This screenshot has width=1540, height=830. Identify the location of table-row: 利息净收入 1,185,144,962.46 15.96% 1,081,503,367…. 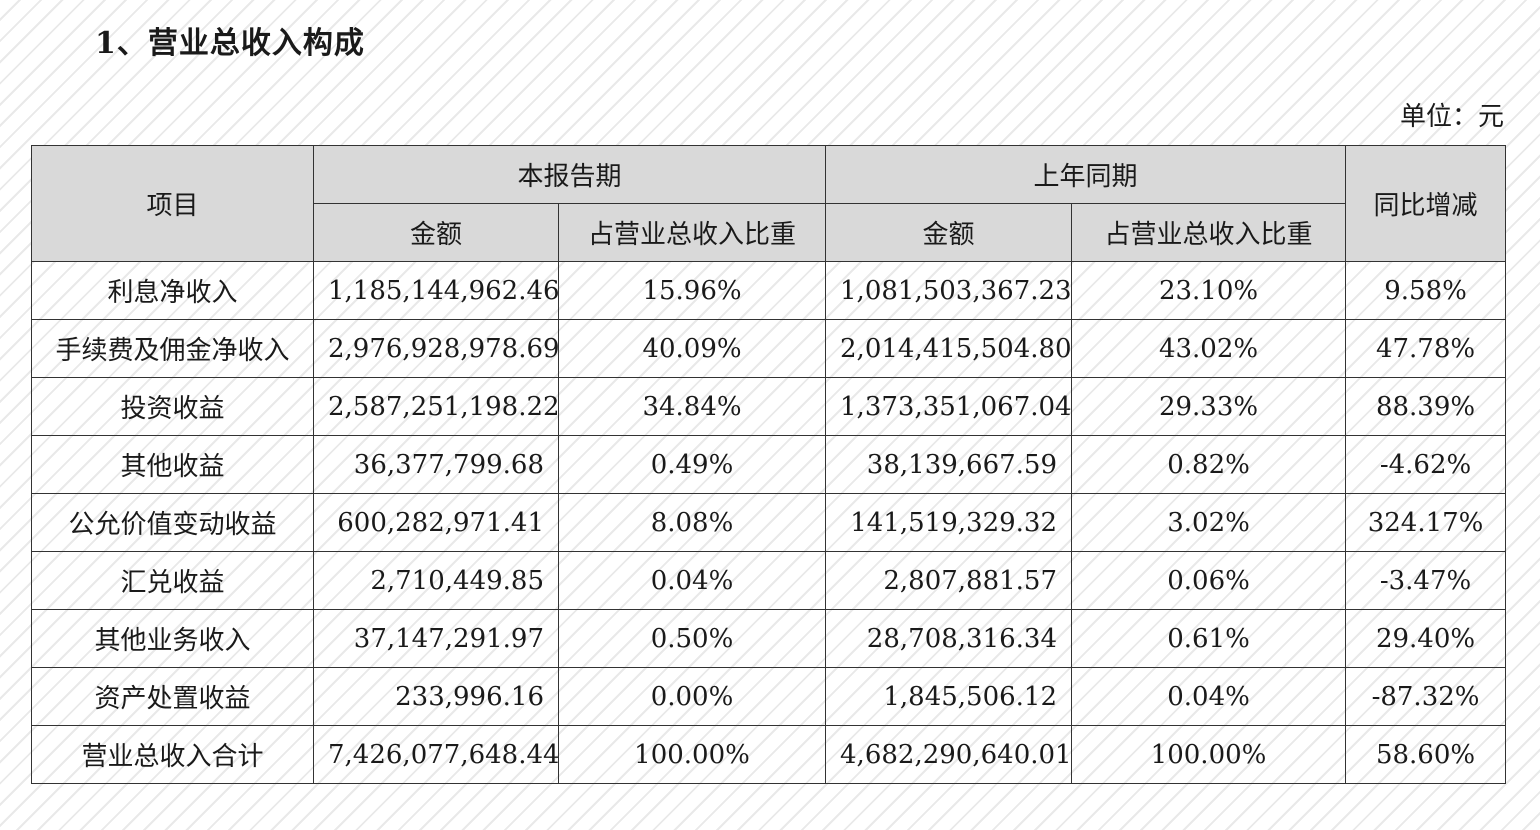
(769, 290).